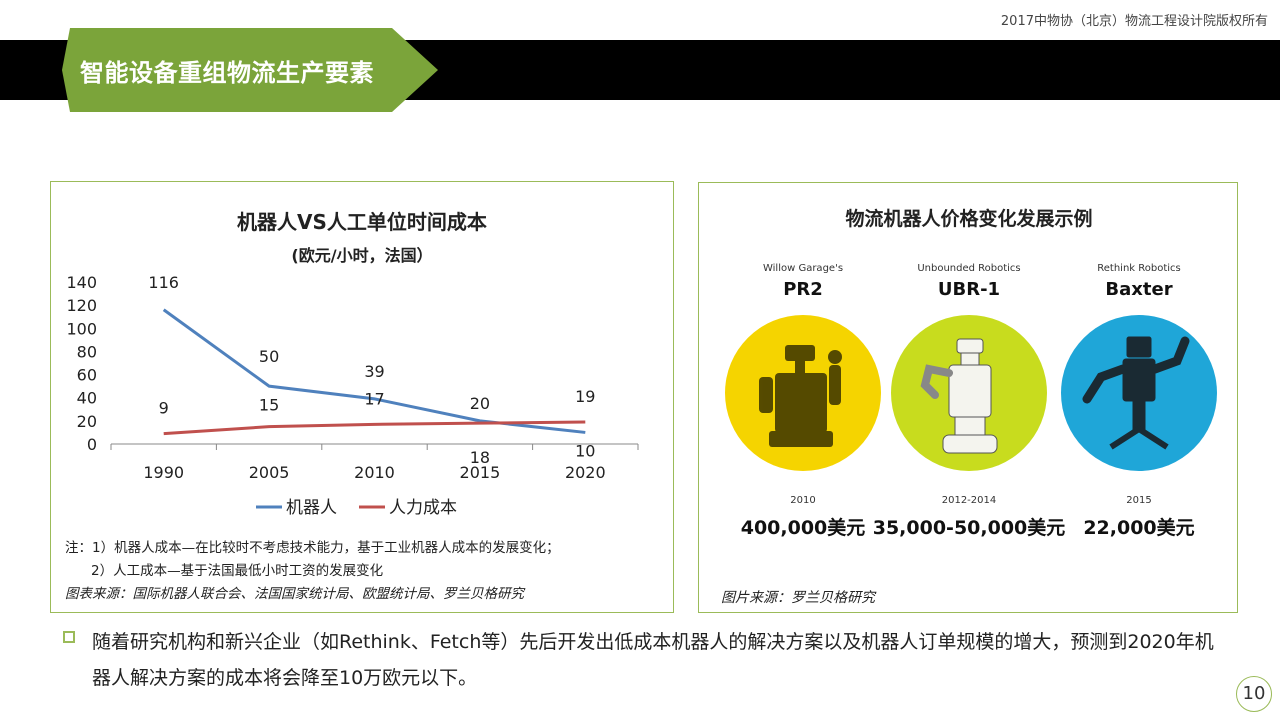 The height and width of the screenshot is (720, 1280). What do you see at coordinates (585, 396) in the screenshot?
I see `data-label: 19` at bounding box center [585, 396].